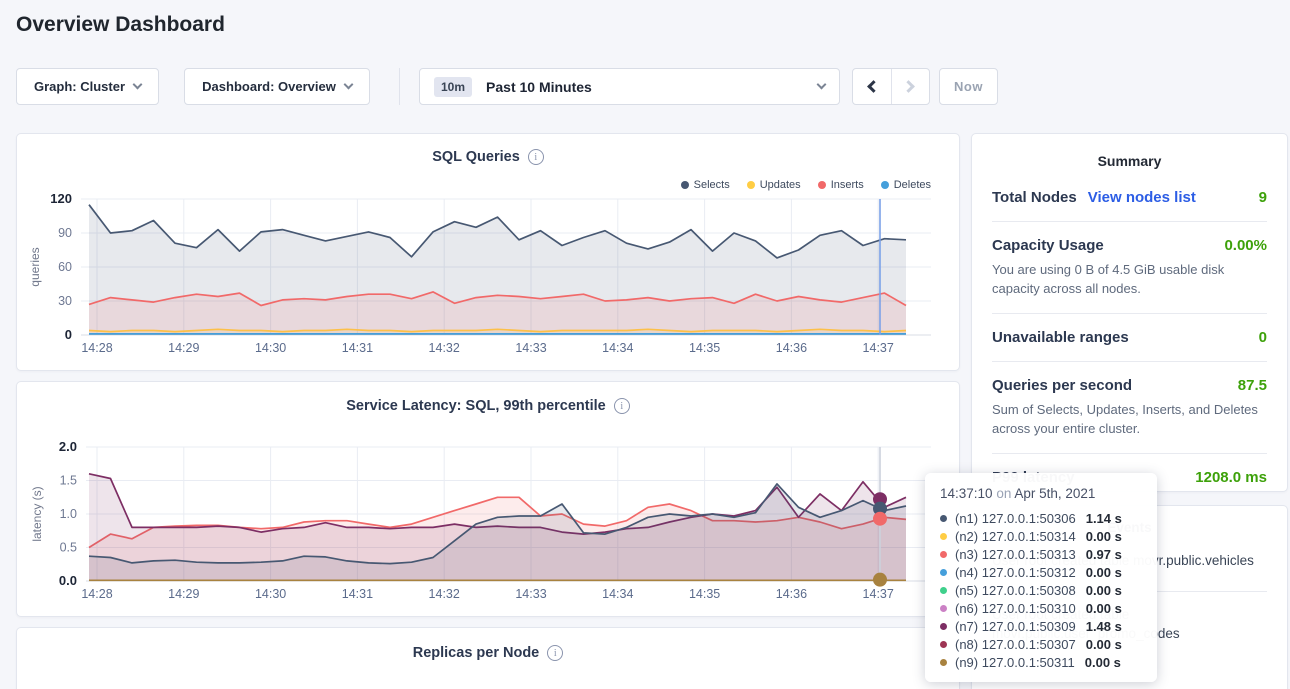 The image size is (1290, 689). What do you see at coordinates (453, 86) in the screenshot?
I see `time-range-badge: 10m` at bounding box center [453, 86].